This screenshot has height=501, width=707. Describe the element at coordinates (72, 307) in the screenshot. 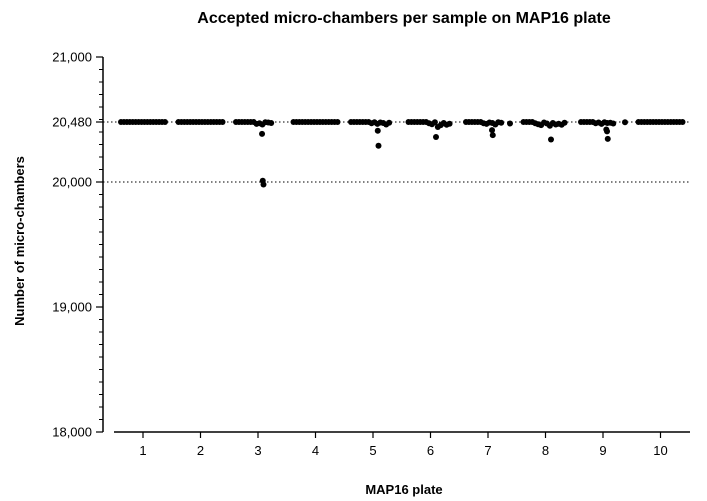

I see `y-tick-label: 19,000` at that location.